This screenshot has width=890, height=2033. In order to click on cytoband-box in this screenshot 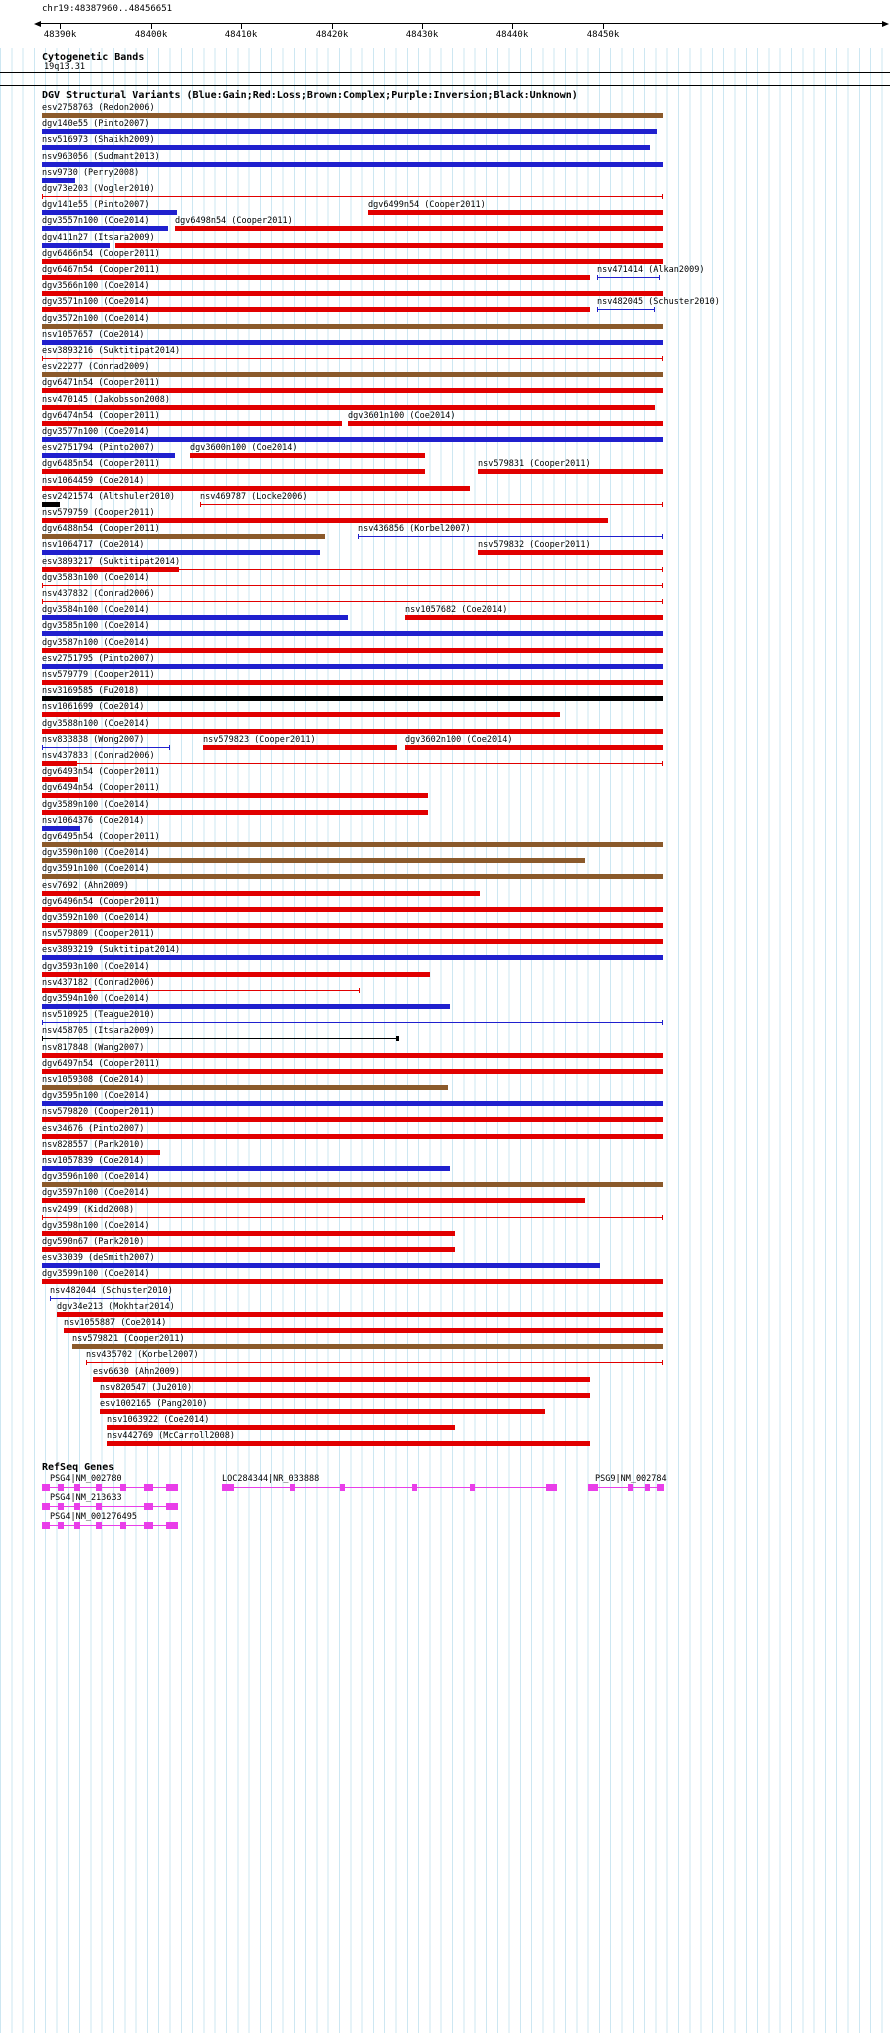, I will do `click(445, 79)`.